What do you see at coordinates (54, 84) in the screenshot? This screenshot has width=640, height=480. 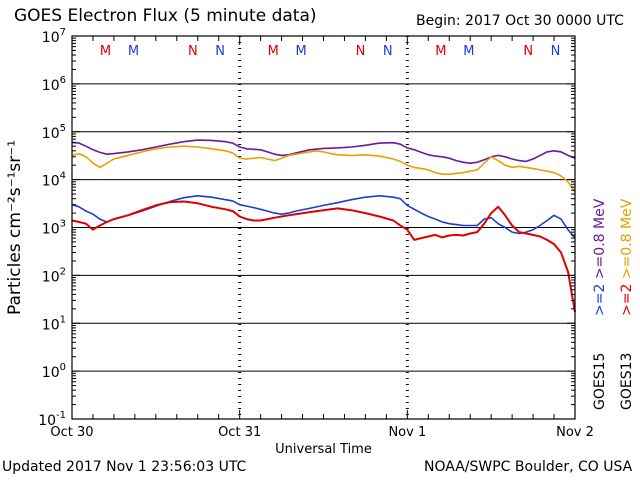 I see `y-tick-label: 10⁶` at bounding box center [54, 84].